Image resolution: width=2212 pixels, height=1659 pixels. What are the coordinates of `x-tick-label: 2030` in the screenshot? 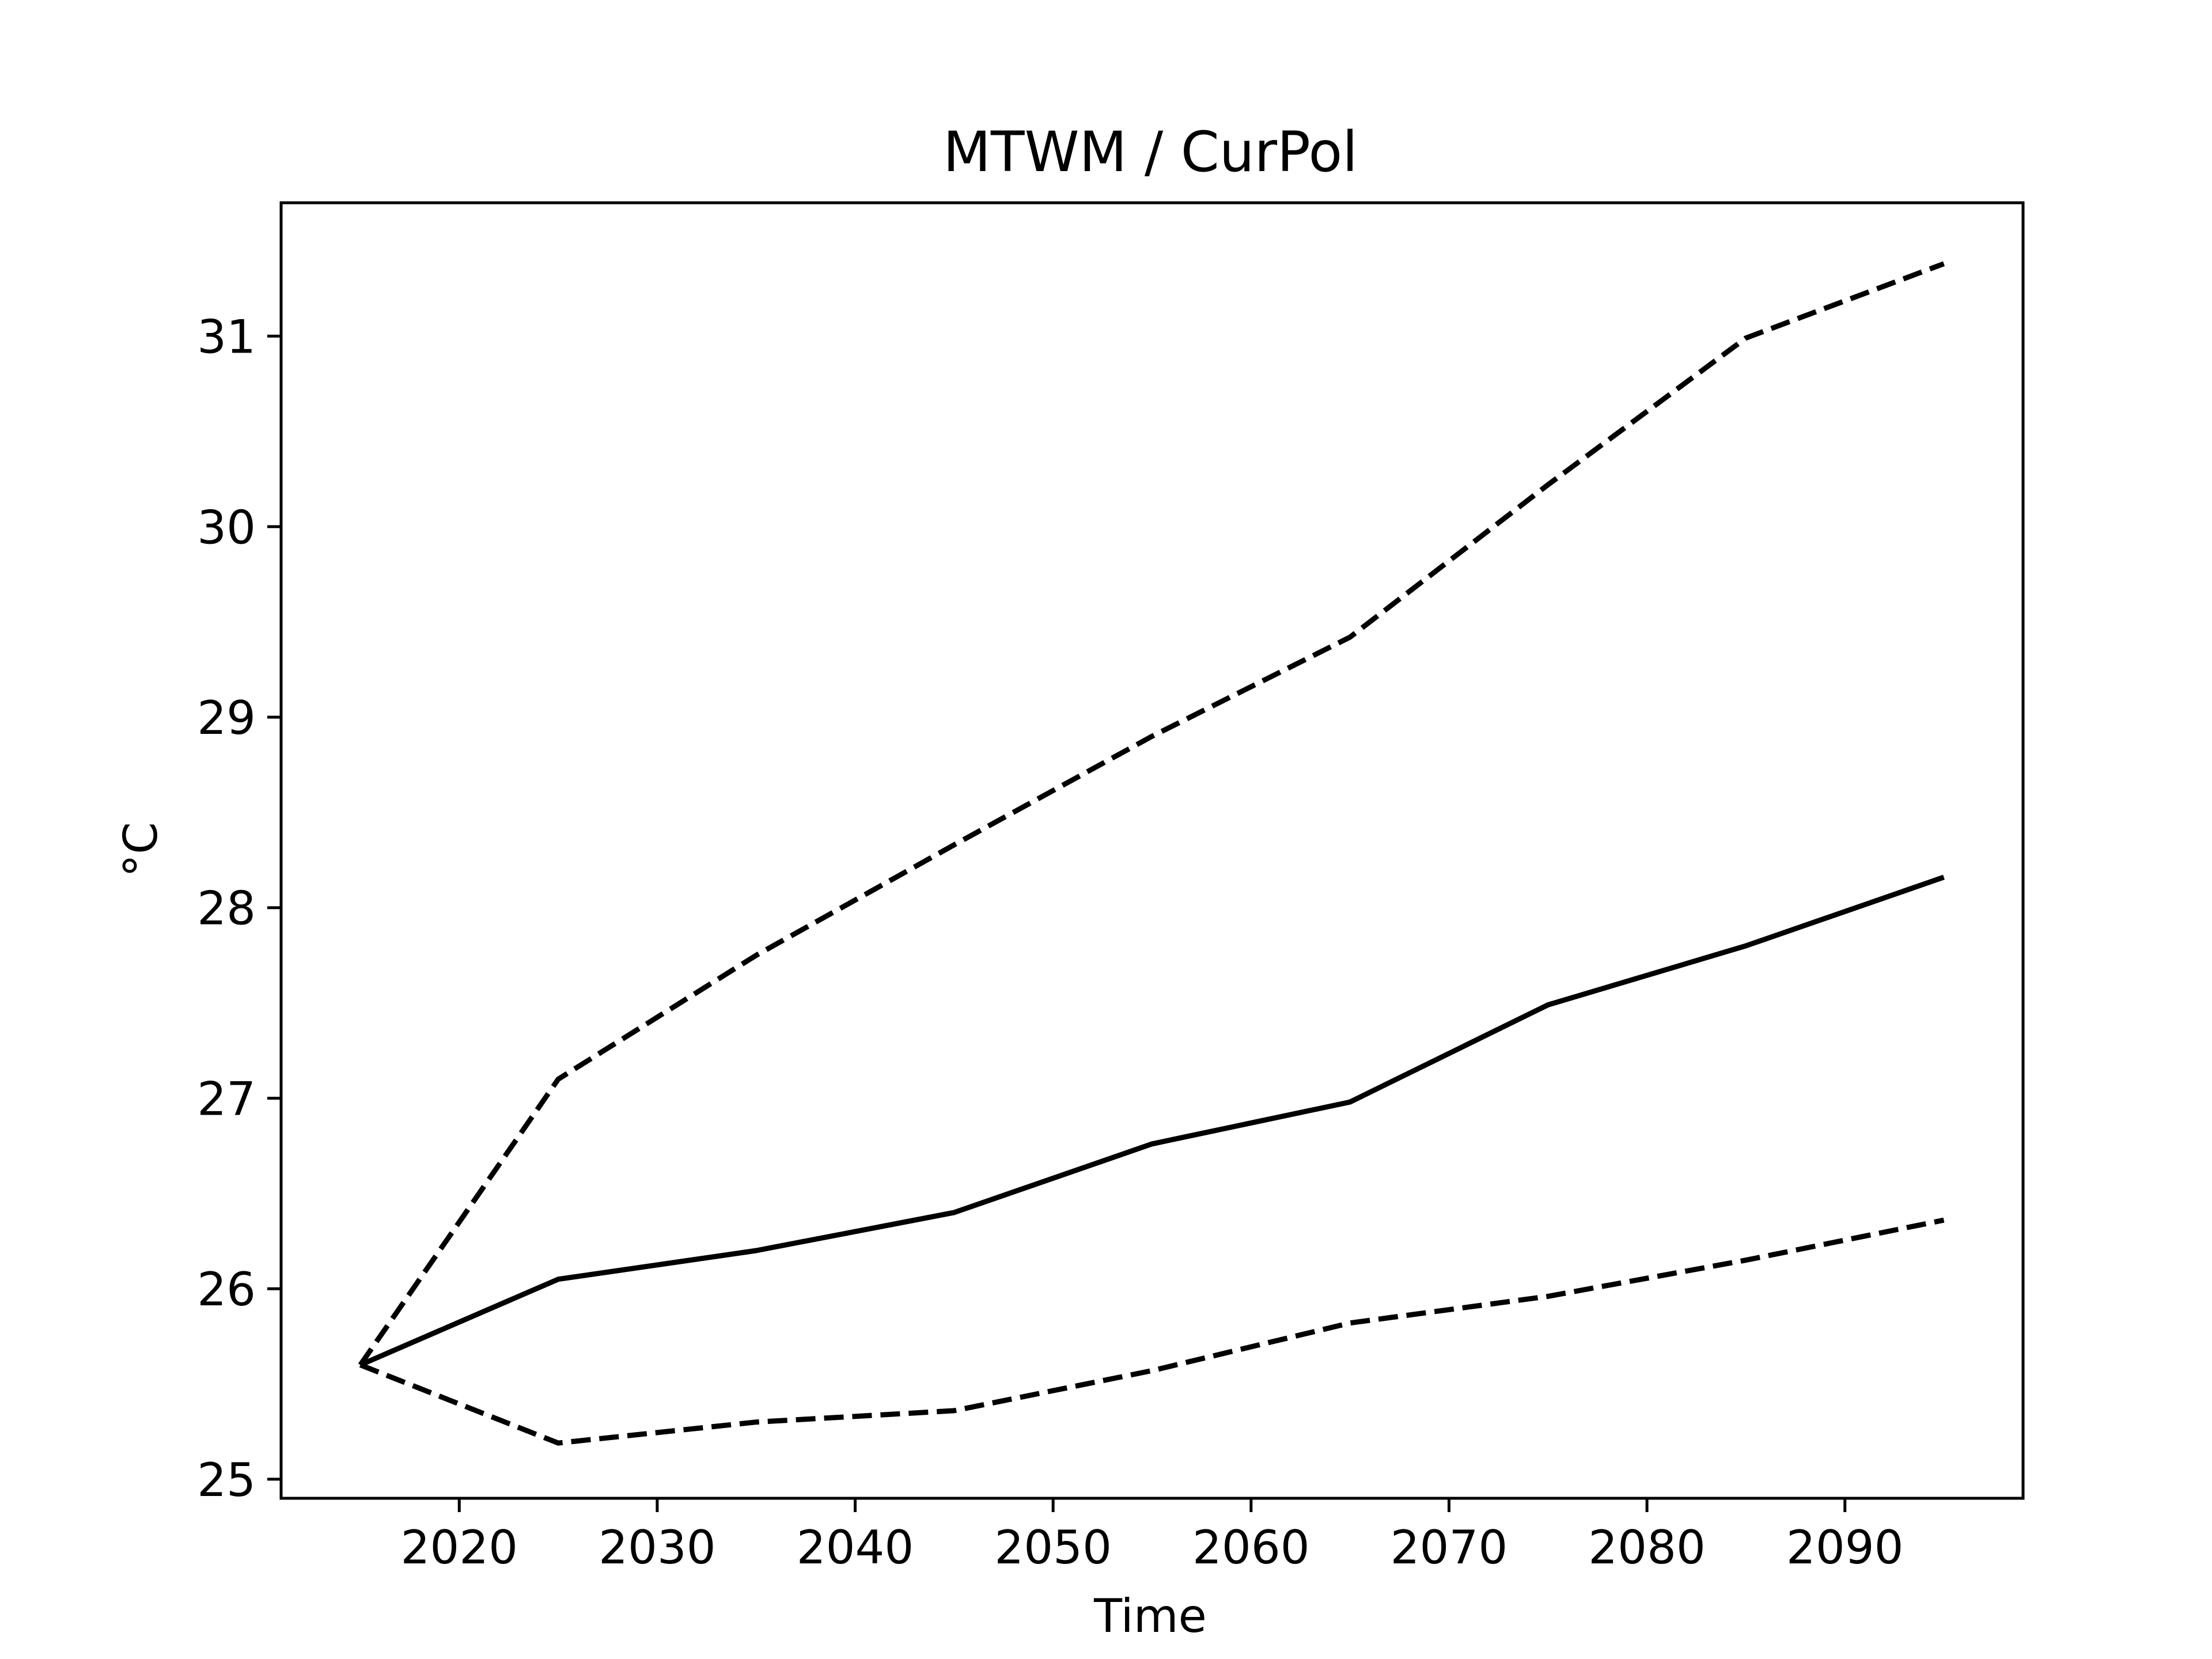 It's located at (657, 1547).